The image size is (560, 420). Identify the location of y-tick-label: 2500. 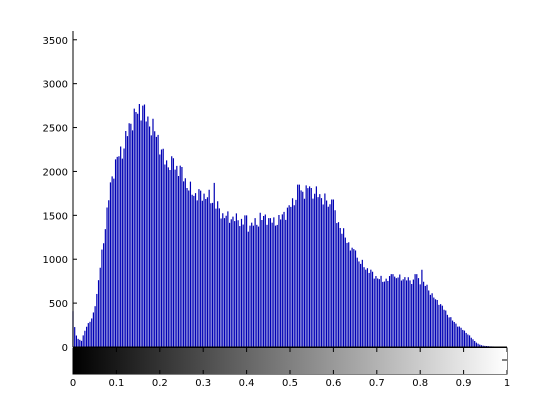
(55, 129).